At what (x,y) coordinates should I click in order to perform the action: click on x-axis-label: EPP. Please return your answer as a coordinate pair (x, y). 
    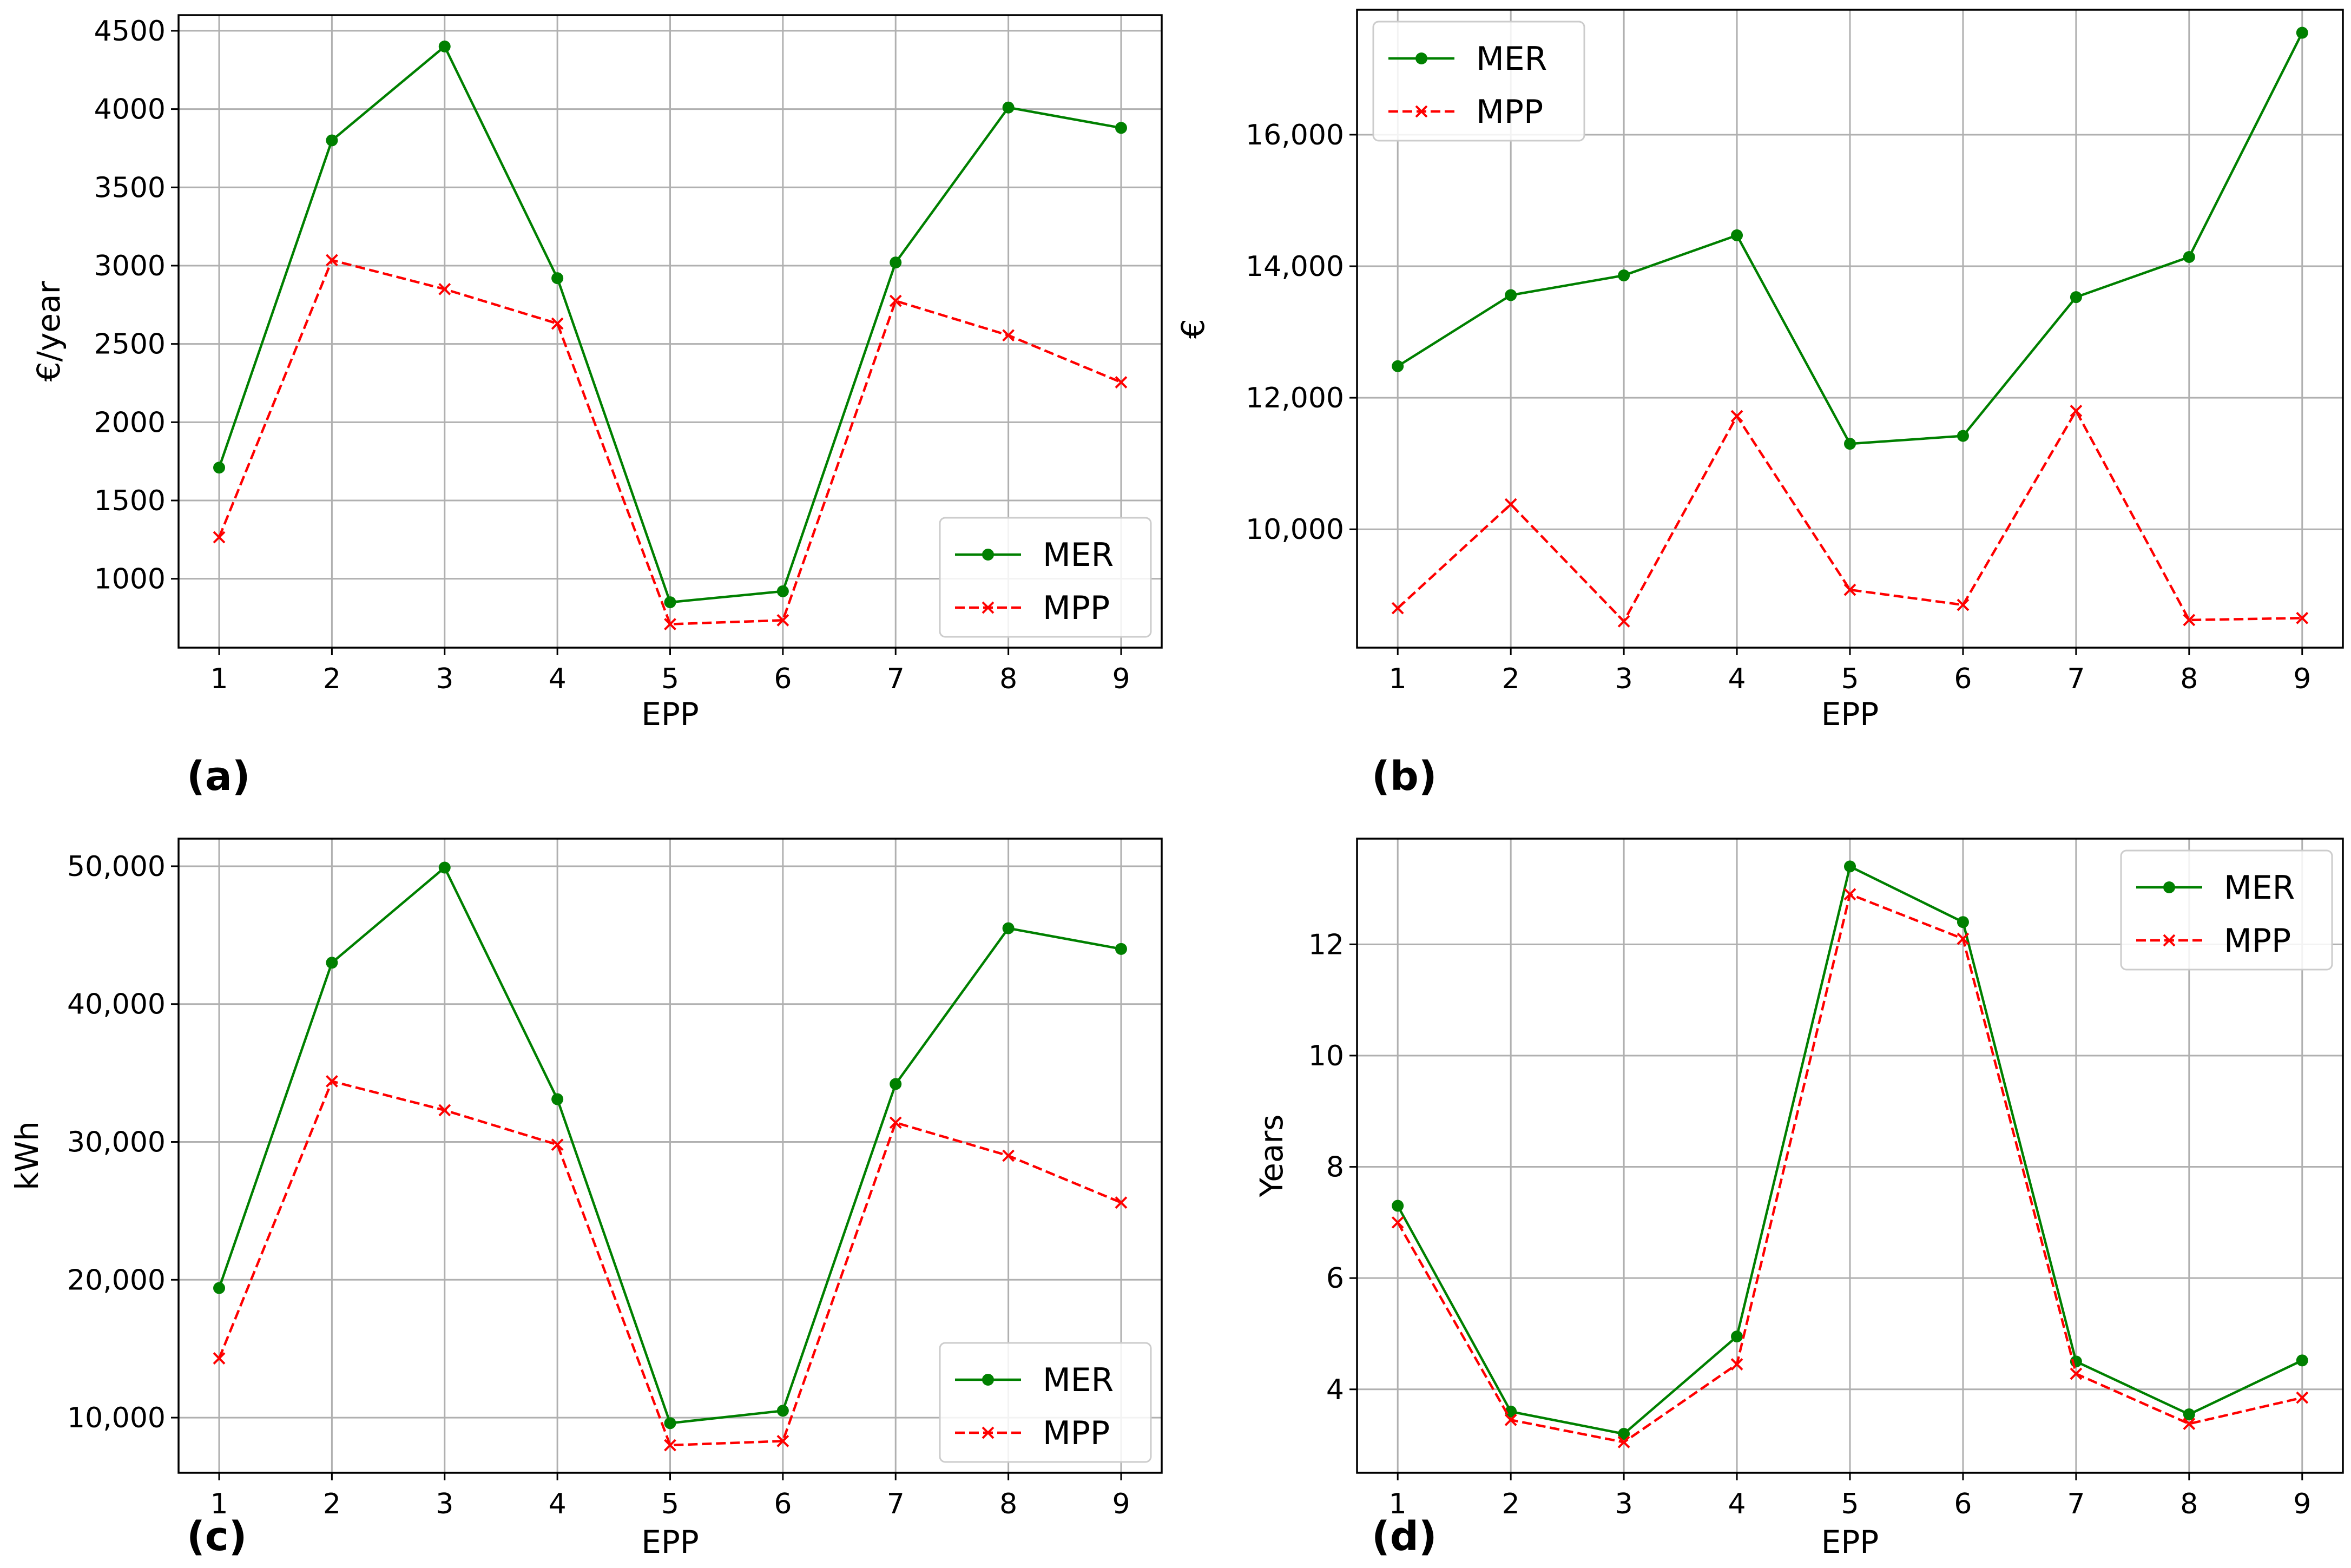
    Looking at the image, I should click on (670, 1542).